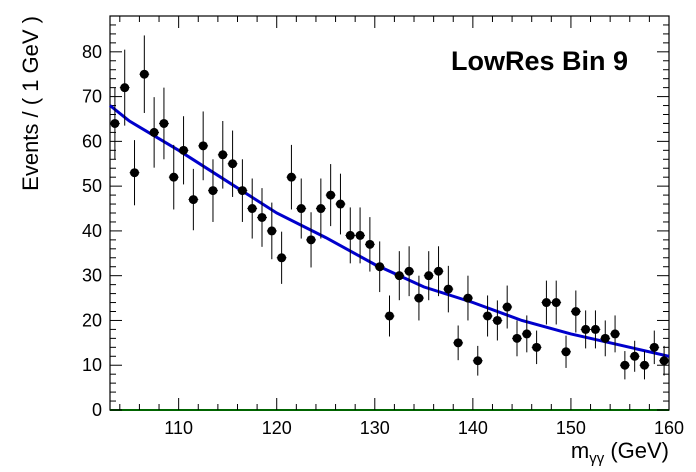  Describe the element at coordinates (375, 428) in the screenshot. I see `x-tick-label: 130` at that location.